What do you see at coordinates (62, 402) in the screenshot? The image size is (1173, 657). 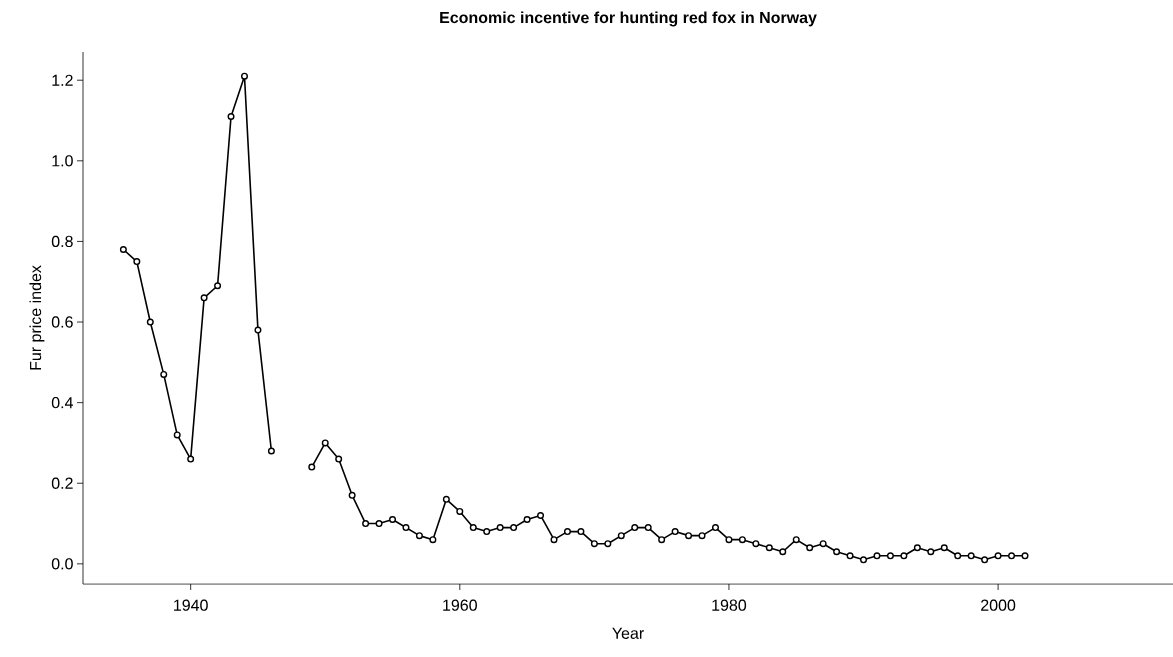 I see `y-tick-label: 0.4` at bounding box center [62, 402].